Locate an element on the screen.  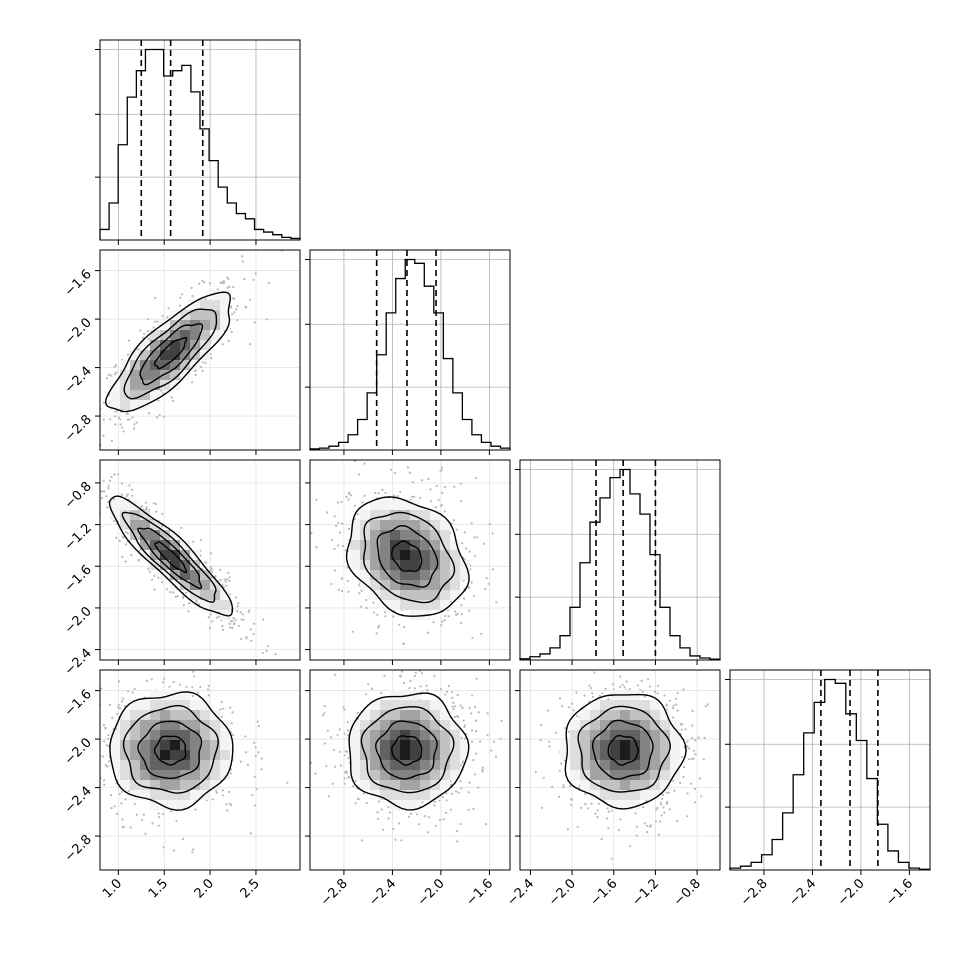
x-tick-label: −2.0 is located at coordinates (431, 892).